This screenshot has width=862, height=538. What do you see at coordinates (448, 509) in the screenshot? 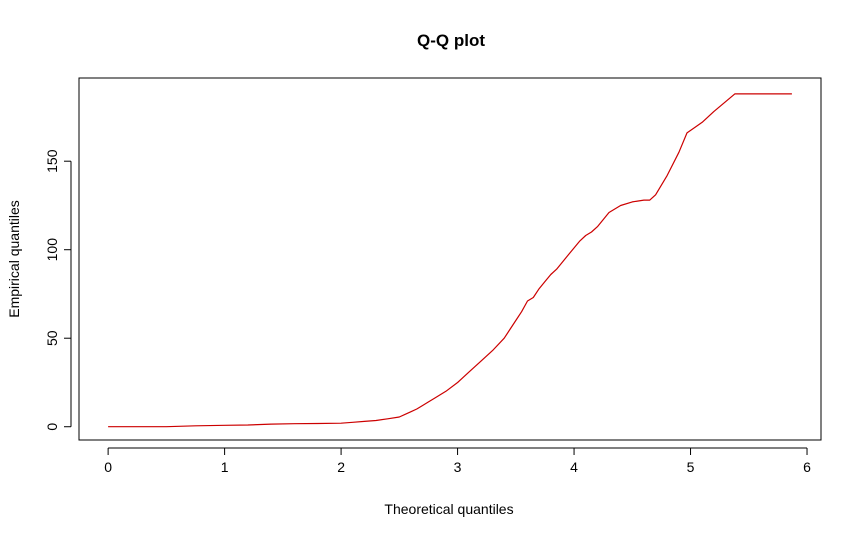
I see `x-axis-title: Theoretical quantiles` at bounding box center [448, 509].